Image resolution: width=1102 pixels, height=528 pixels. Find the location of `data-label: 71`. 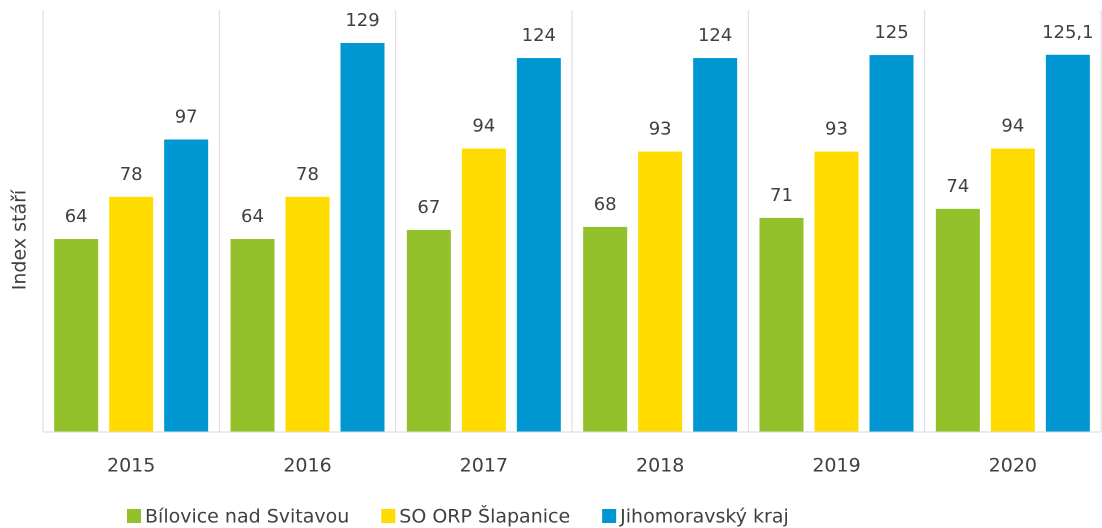

data-label: 71 is located at coordinates (781, 195).